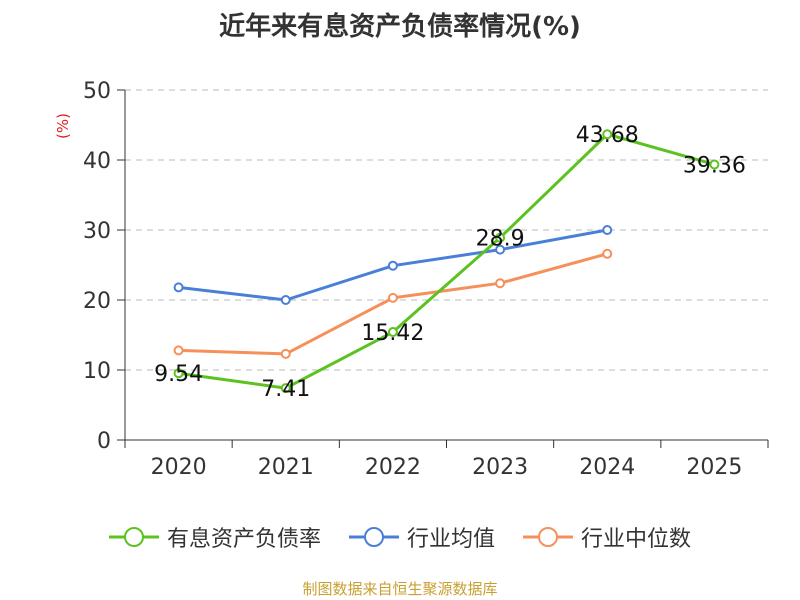  What do you see at coordinates (714, 467) in the screenshot?
I see `x-tick-label: 2025` at bounding box center [714, 467].